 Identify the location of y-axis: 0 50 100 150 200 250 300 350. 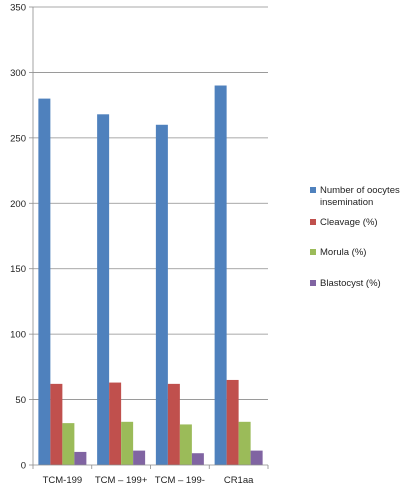
(22, 237).